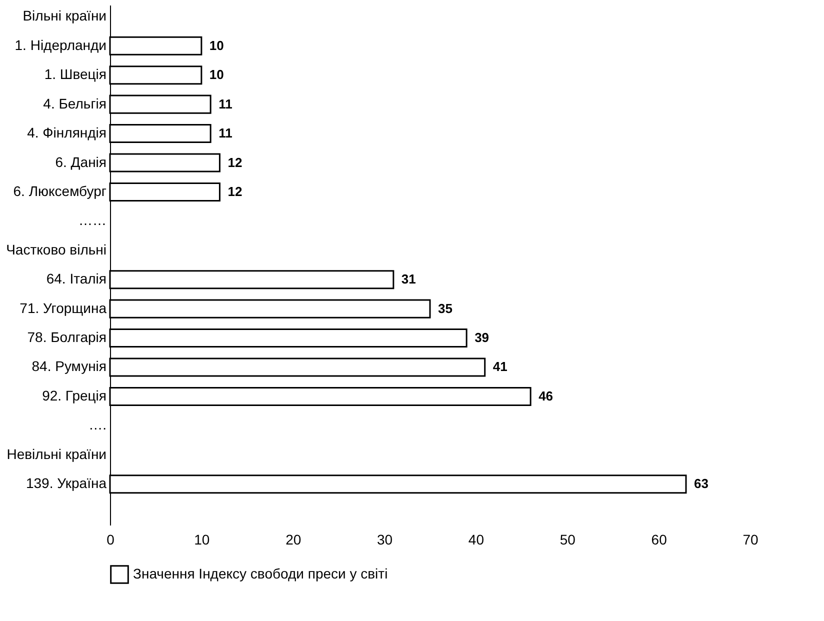 The width and height of the screenshot is (824, 621). Describe the element at coordinates (445, 308) in the screenshot. I see `data-label: 35` at that location.